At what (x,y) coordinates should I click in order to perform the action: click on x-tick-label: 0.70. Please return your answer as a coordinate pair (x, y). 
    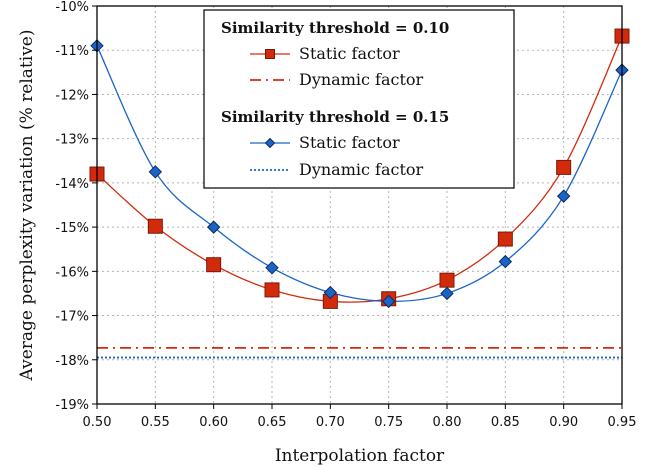
    Looking at the image, I should click on (330, 422).